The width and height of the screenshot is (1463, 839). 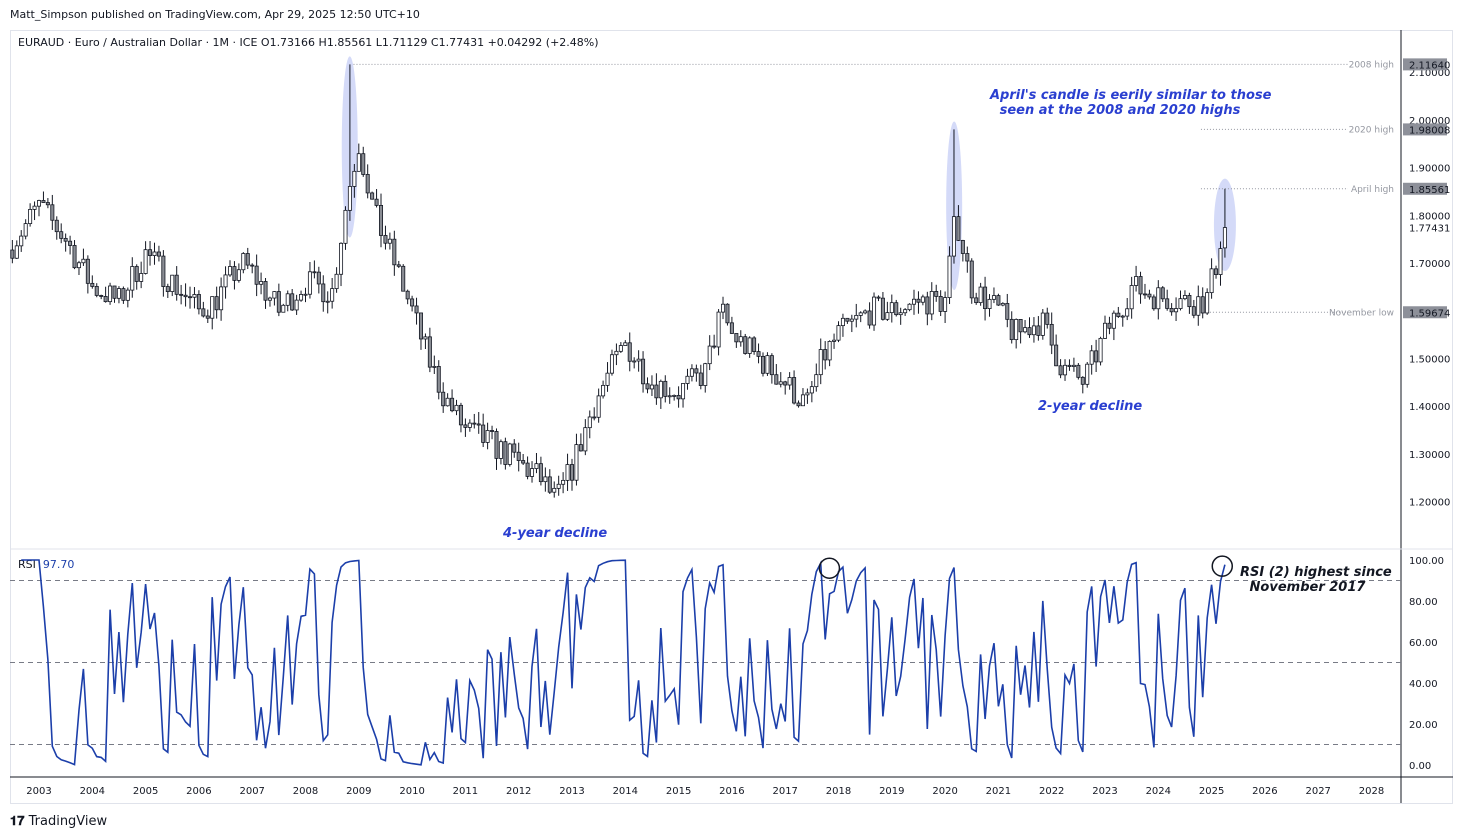 I want to click on time-tick-label: 2015, so click(x=678, y=791).